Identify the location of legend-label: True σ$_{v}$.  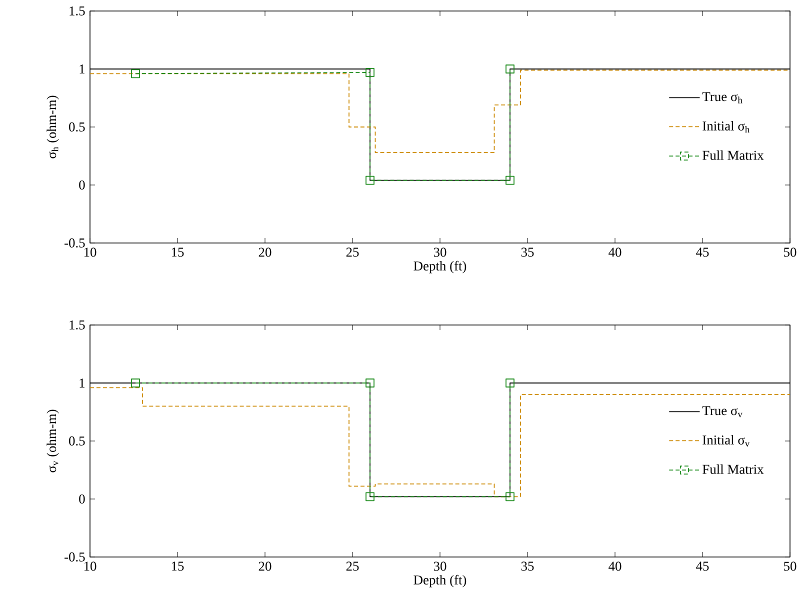
(722, 412).